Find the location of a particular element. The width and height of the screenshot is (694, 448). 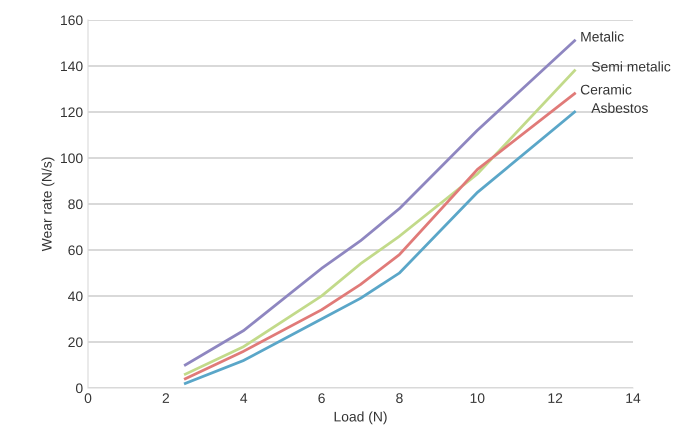

x-tick-label: 10 is located at coordinates (477, 398).